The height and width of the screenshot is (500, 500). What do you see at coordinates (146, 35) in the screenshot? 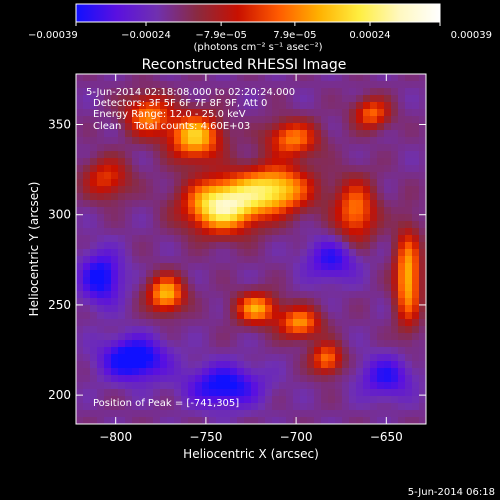
I see `colorbar-tick-label: −0.00024` at bounding box center [146, 35].